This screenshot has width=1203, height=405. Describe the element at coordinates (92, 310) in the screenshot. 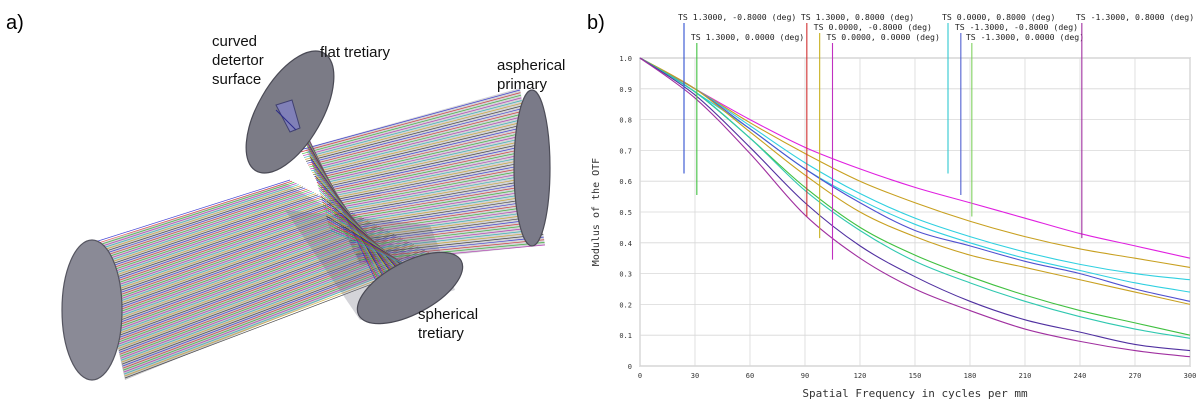

I see `entrance-aperture-disk` at that location.